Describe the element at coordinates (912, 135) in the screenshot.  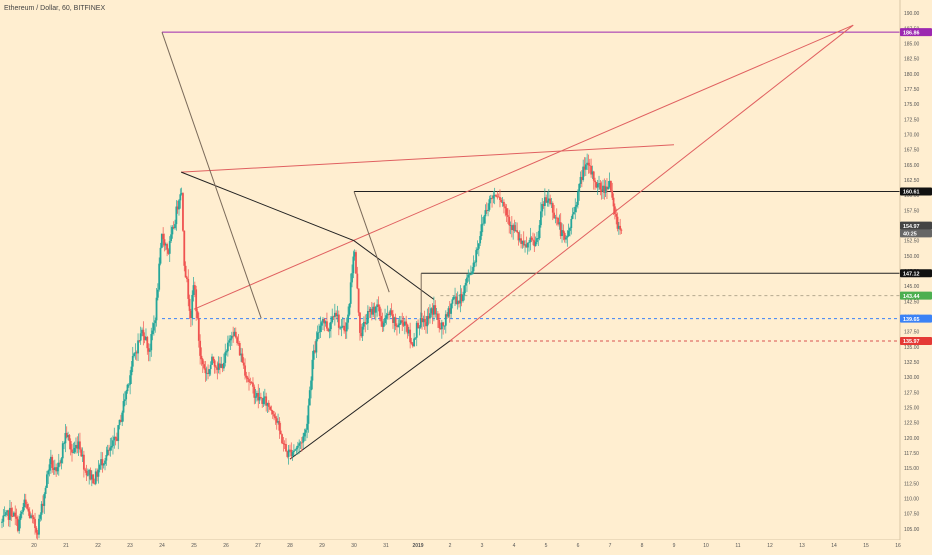
I see `y-tick-label: 170.00` at that location.